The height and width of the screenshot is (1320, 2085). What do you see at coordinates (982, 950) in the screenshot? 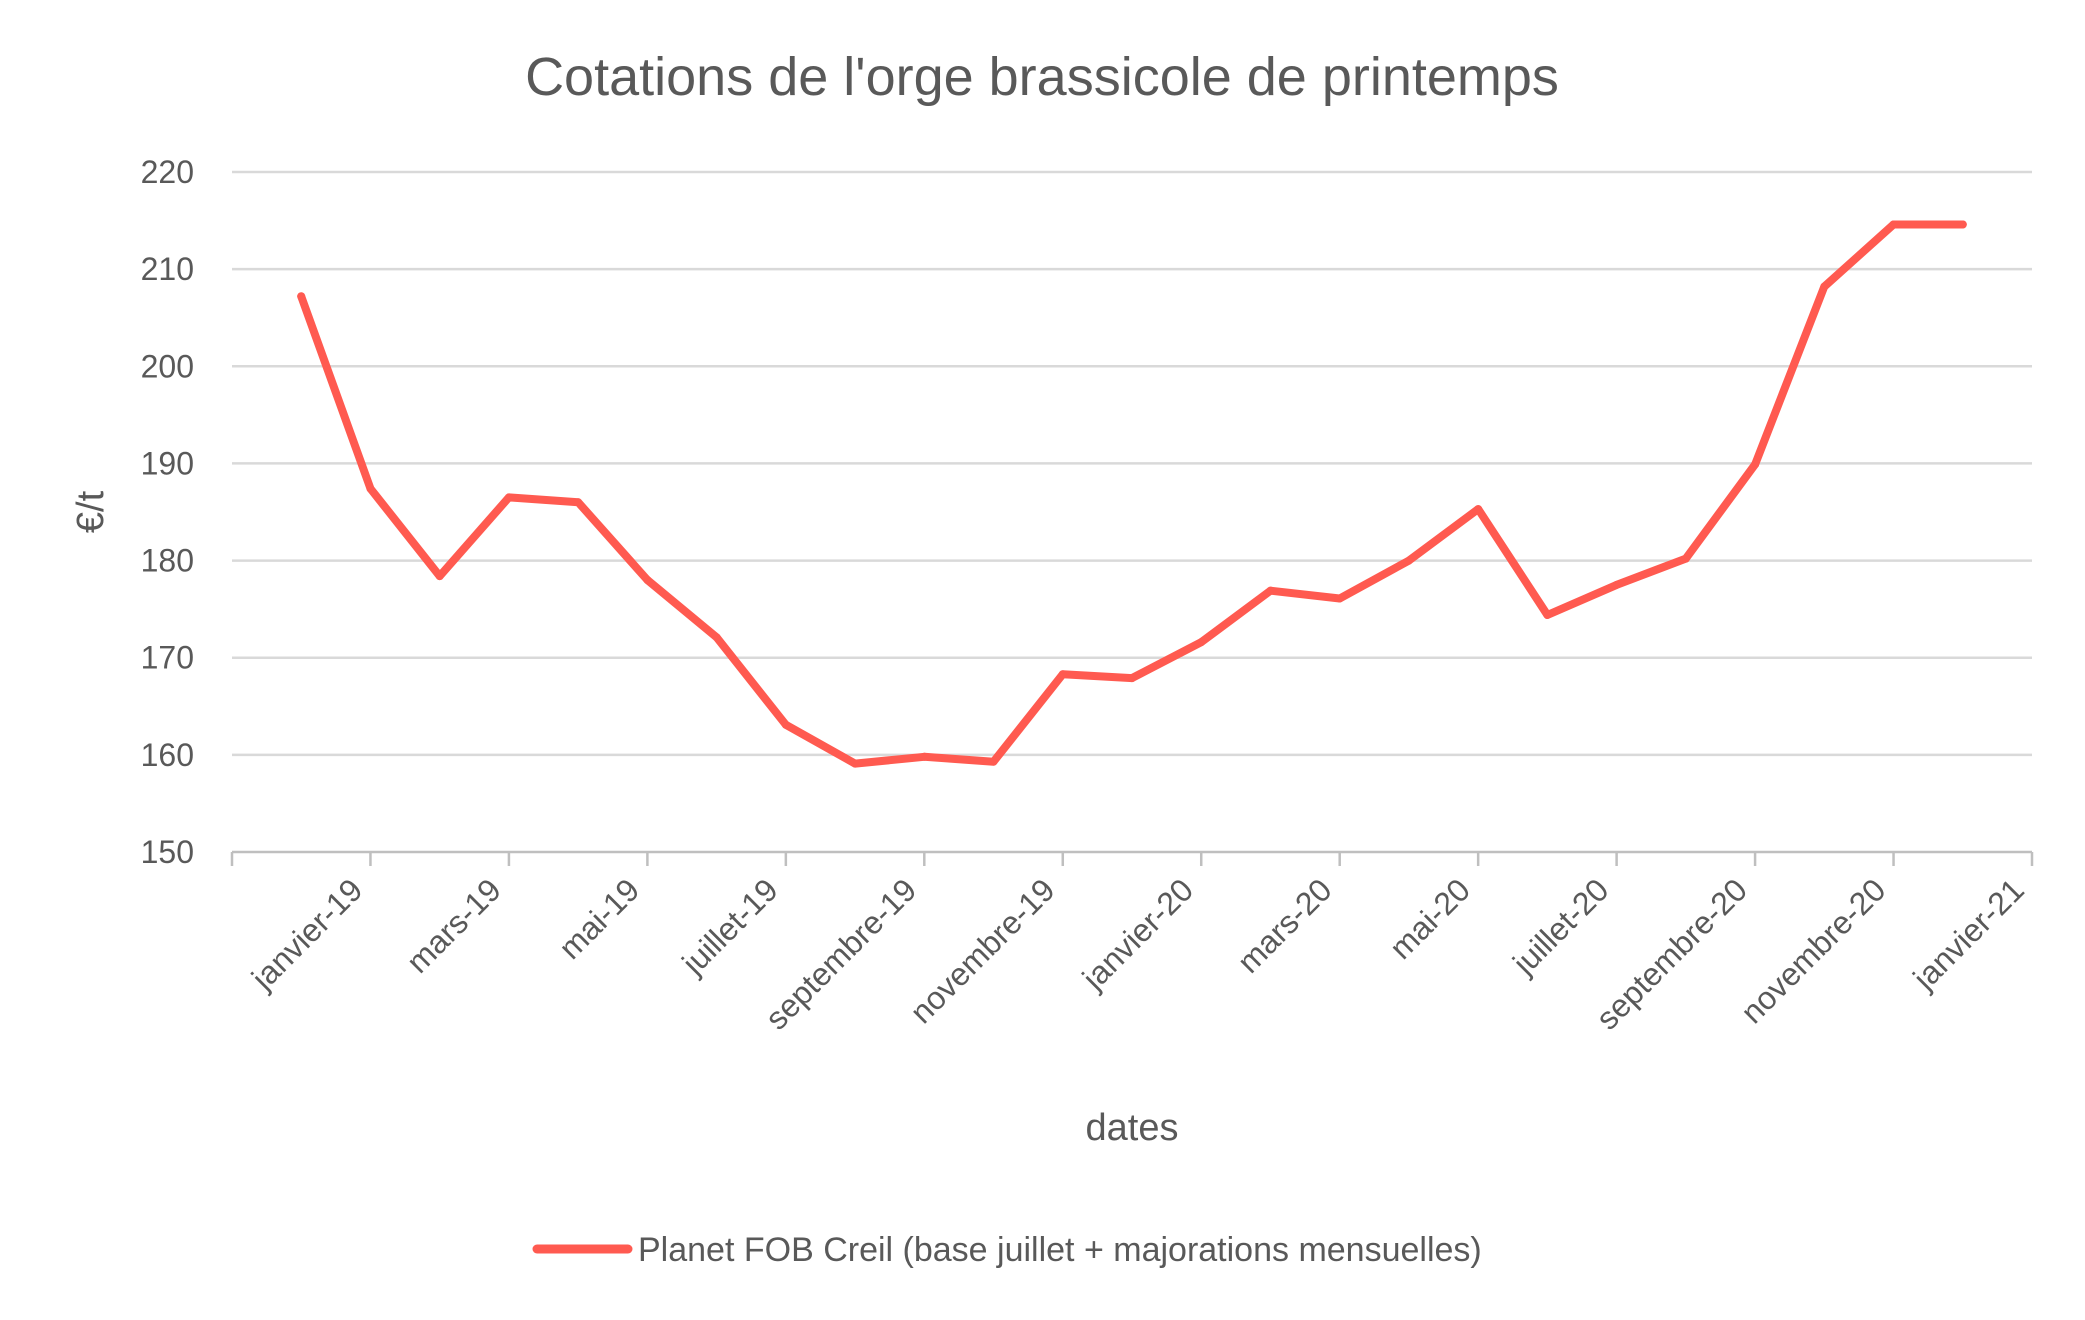
I see `x-tick-label: novembre-19` at bounding box center [982, 950].